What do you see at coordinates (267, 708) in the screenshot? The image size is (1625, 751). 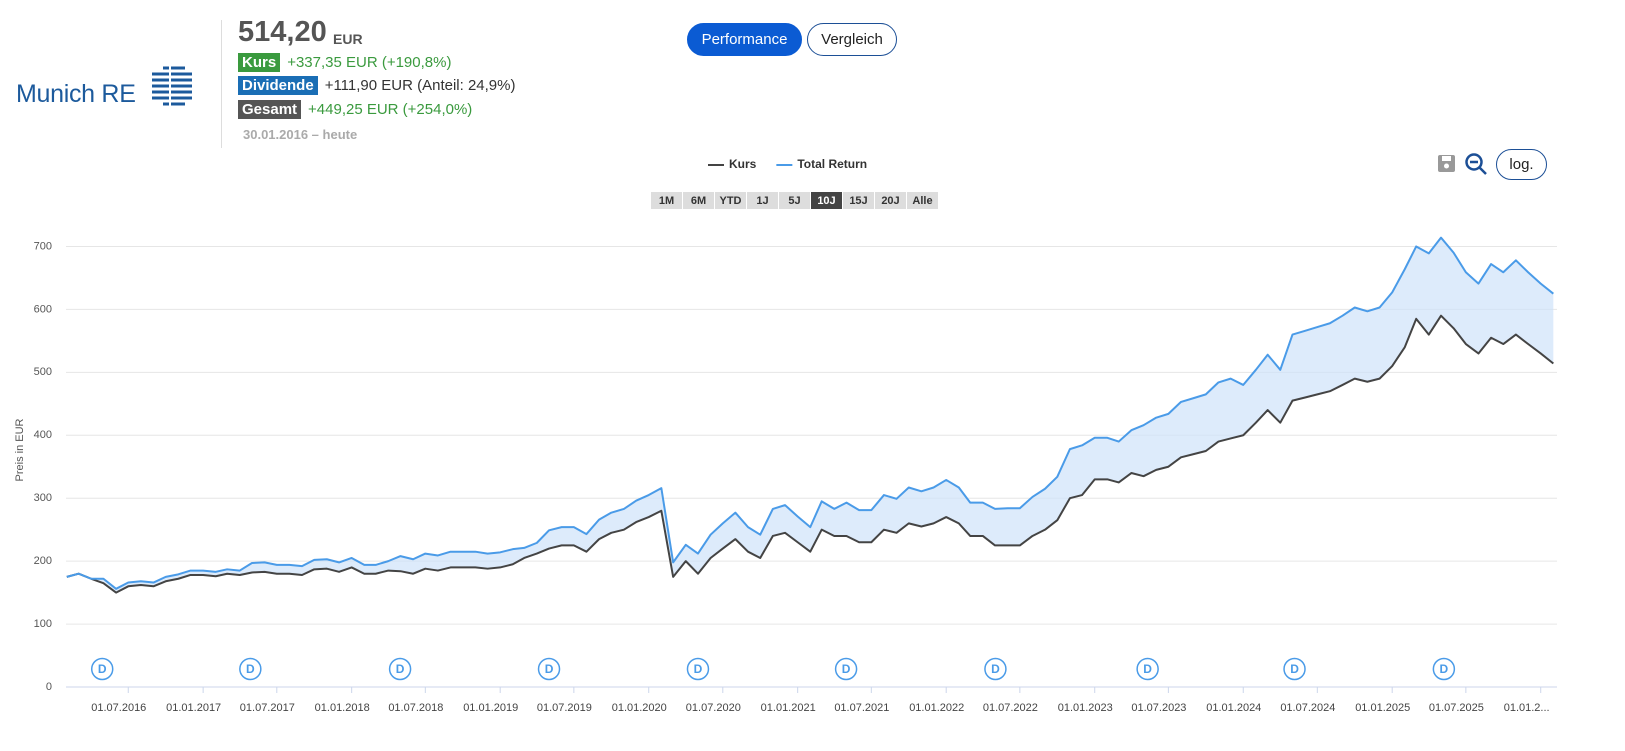 I see `x-tick-label: 01.07.2017` at bounding box center [267, 708].